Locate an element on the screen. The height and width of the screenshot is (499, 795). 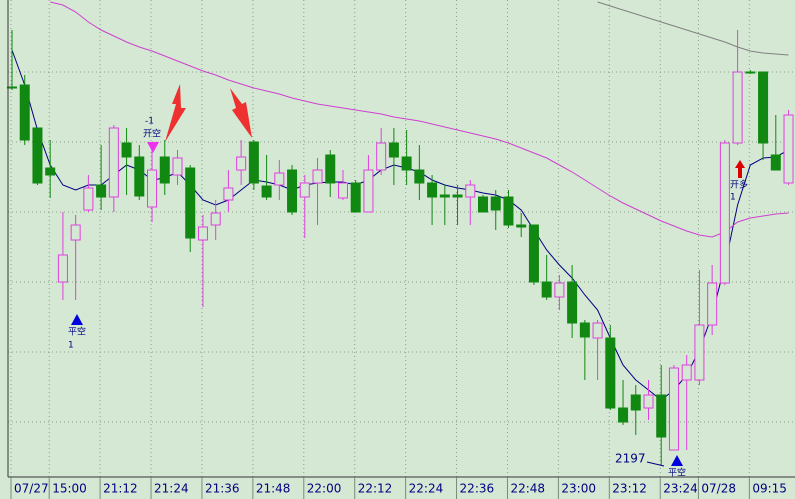
annotation: 开多 is located at coordinates (739, 185).